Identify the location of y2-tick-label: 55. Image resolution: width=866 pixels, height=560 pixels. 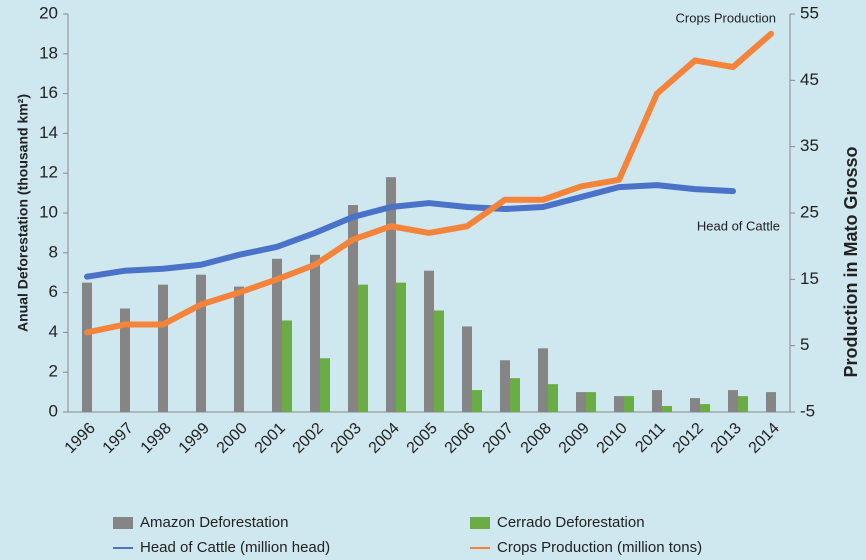
(809, 12).